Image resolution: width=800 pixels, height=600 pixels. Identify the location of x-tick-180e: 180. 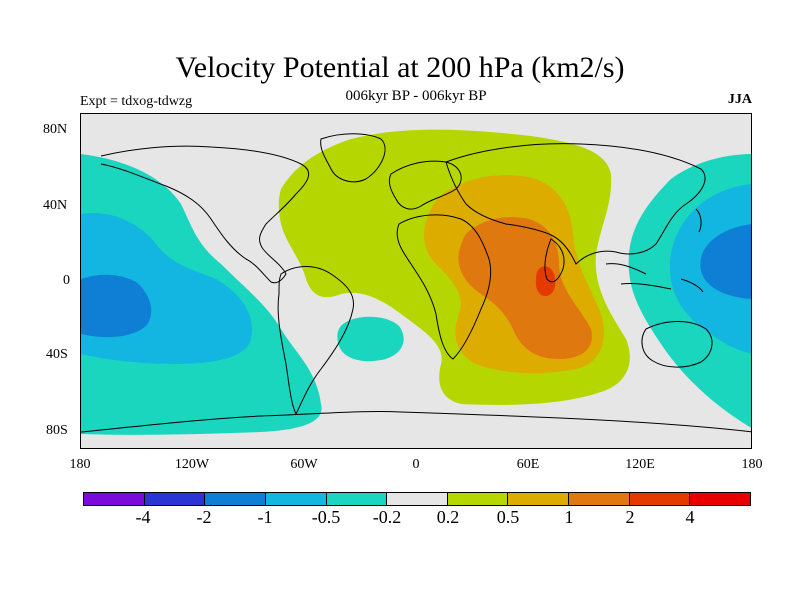
(752, 464).